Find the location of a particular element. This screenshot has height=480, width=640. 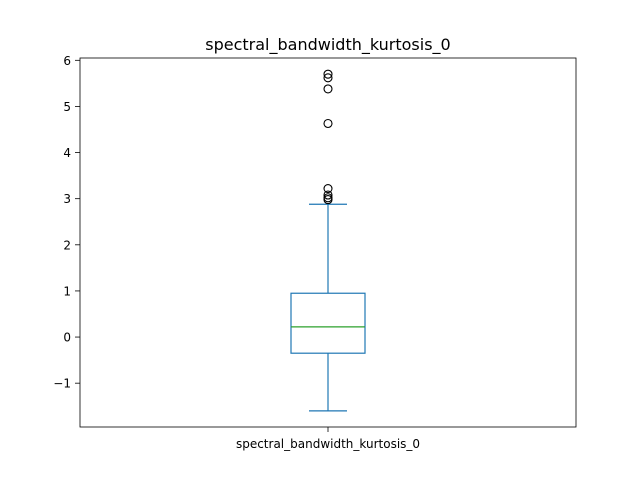

chart-title: spectral_bandwidth_kurtosis_0 is located at coordinates (327, 45).